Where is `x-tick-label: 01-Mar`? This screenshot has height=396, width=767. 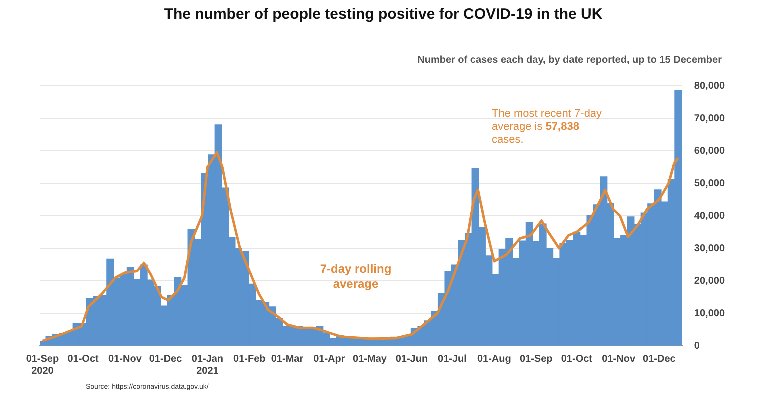
x-tick-label: 01-Mar is located at coordinates (287, 359).